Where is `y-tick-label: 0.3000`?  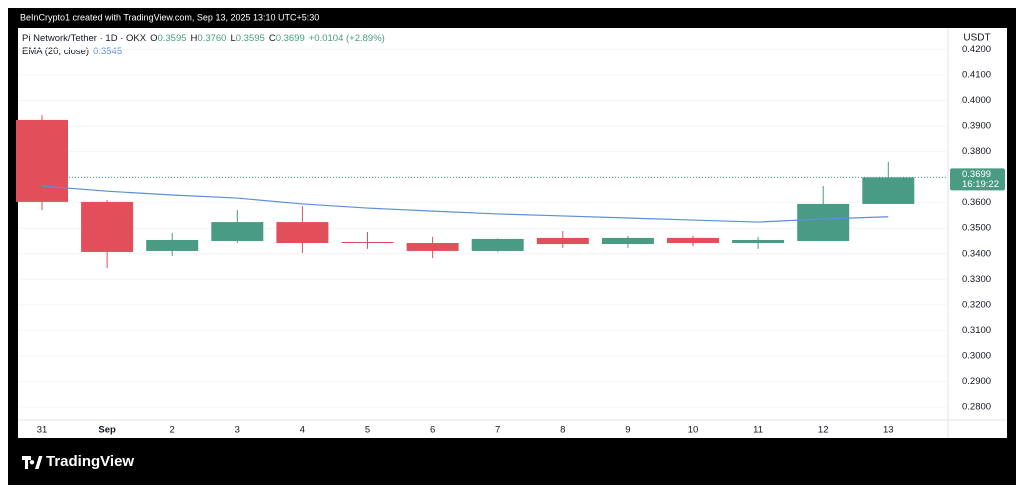
y-tick-label: 0.3000 is located at coordinates (976, 355).